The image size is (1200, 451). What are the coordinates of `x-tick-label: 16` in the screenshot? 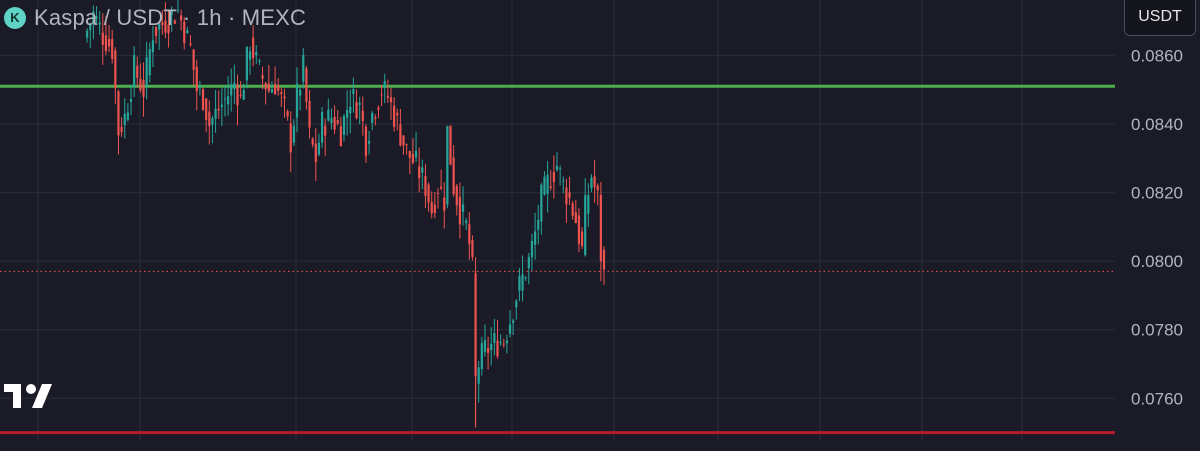 It's located at (922, 450).